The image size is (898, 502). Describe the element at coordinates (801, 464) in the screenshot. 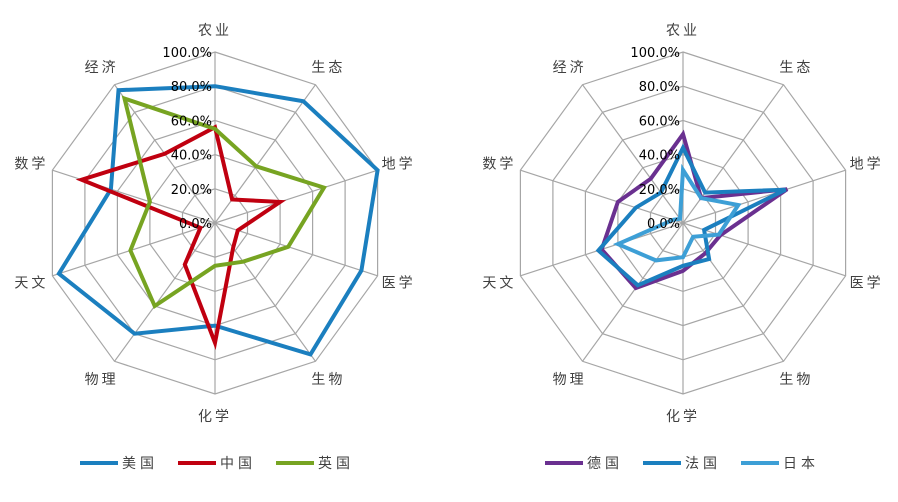

I see `legend-label: 日本` at that location.